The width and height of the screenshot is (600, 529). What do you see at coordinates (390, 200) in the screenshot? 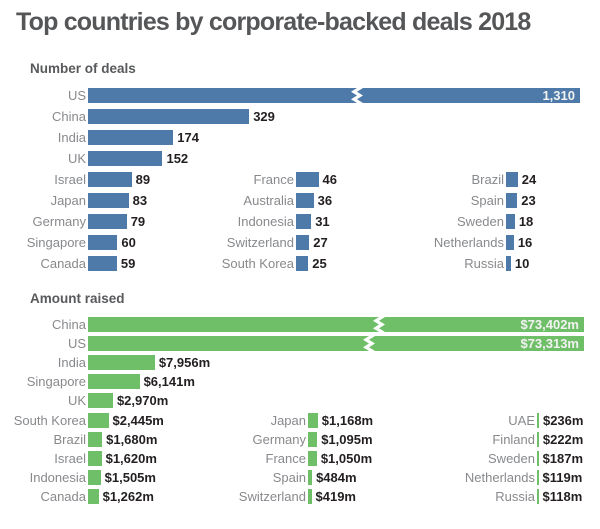
I see `bar-row: Australia 36` at bounding box center [390, 200].